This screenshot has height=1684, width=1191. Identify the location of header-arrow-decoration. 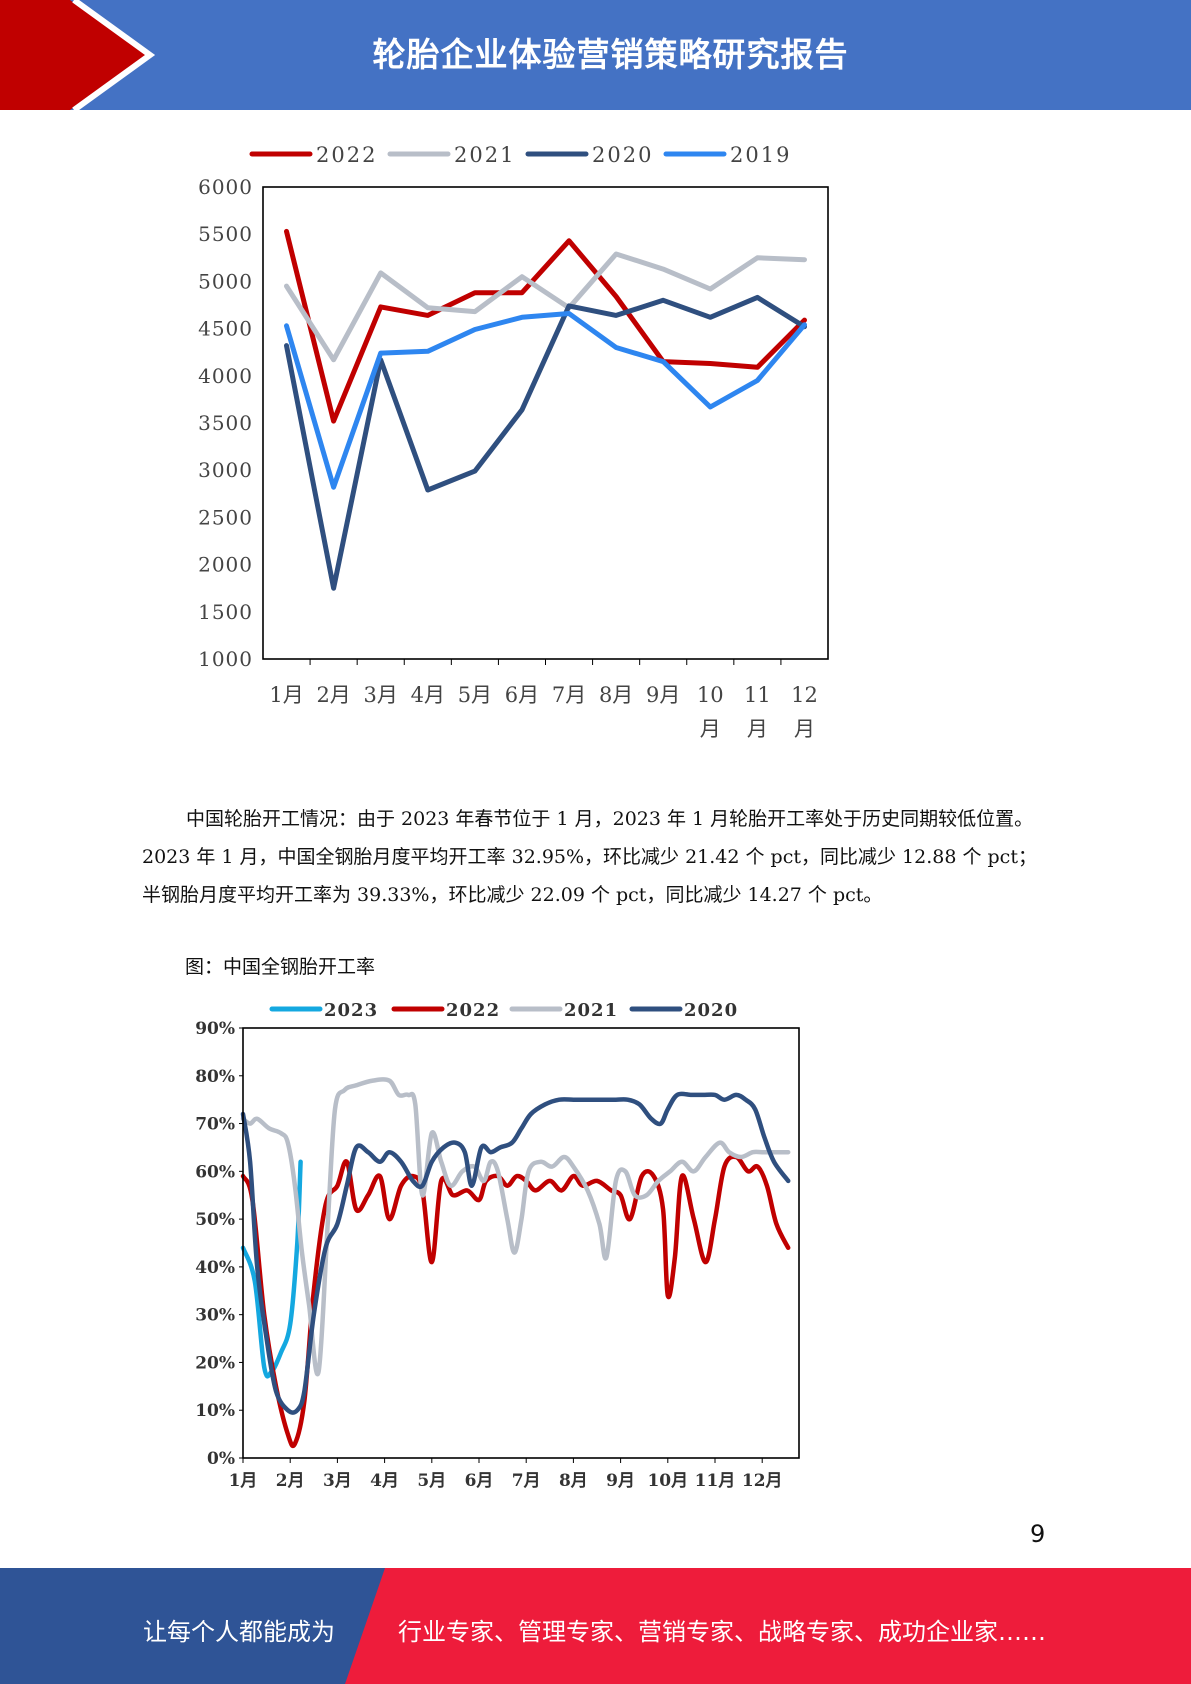
(78, 55).